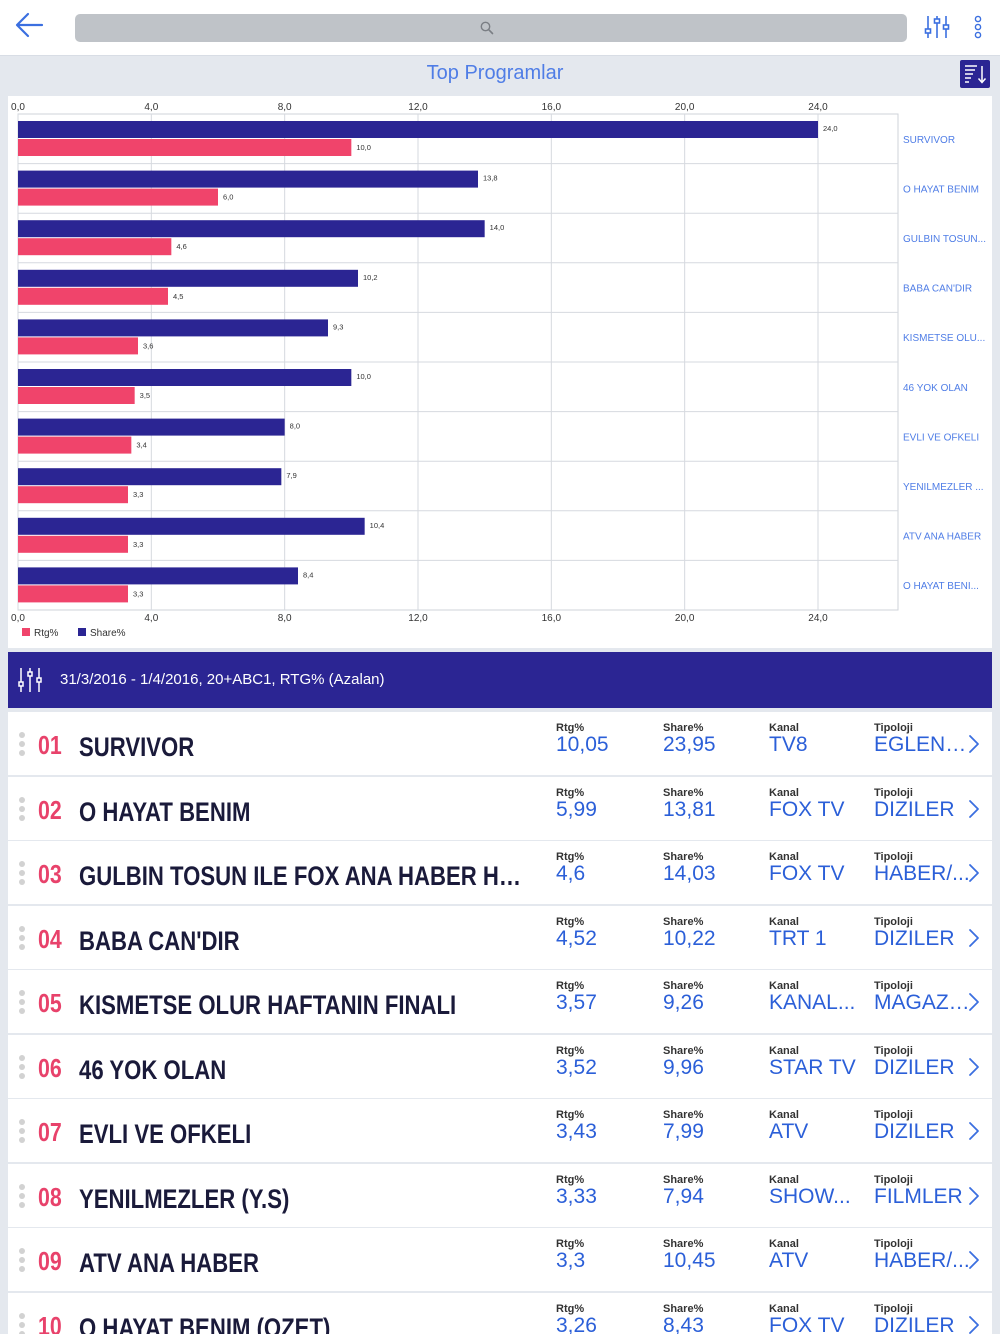  What do you see at coordinates (418, 618) in the screenshot?
I see `tick-label-bottom: 12,0` at bounding box center [418, 618].